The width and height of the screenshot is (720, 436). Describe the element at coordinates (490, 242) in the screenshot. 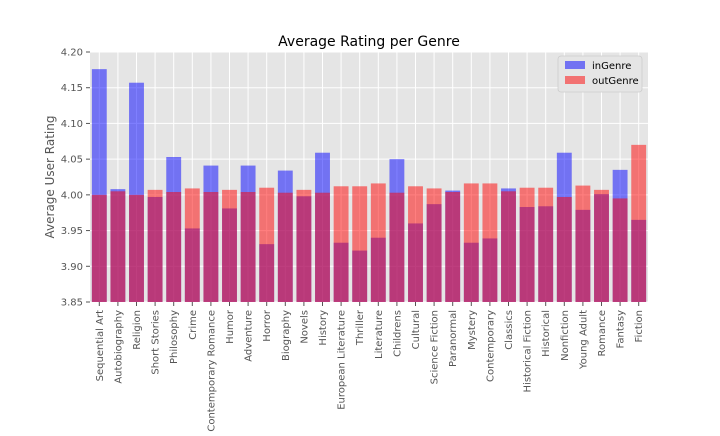

I see `bar-outgenre-contemporary` at that location.